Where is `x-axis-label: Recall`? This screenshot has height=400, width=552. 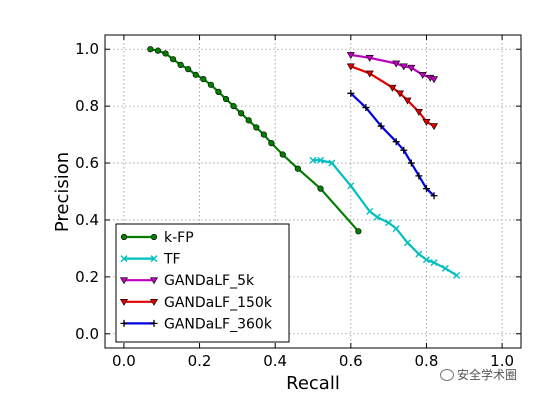
x-axis-label: Recall is located at coordinates (313, 383).